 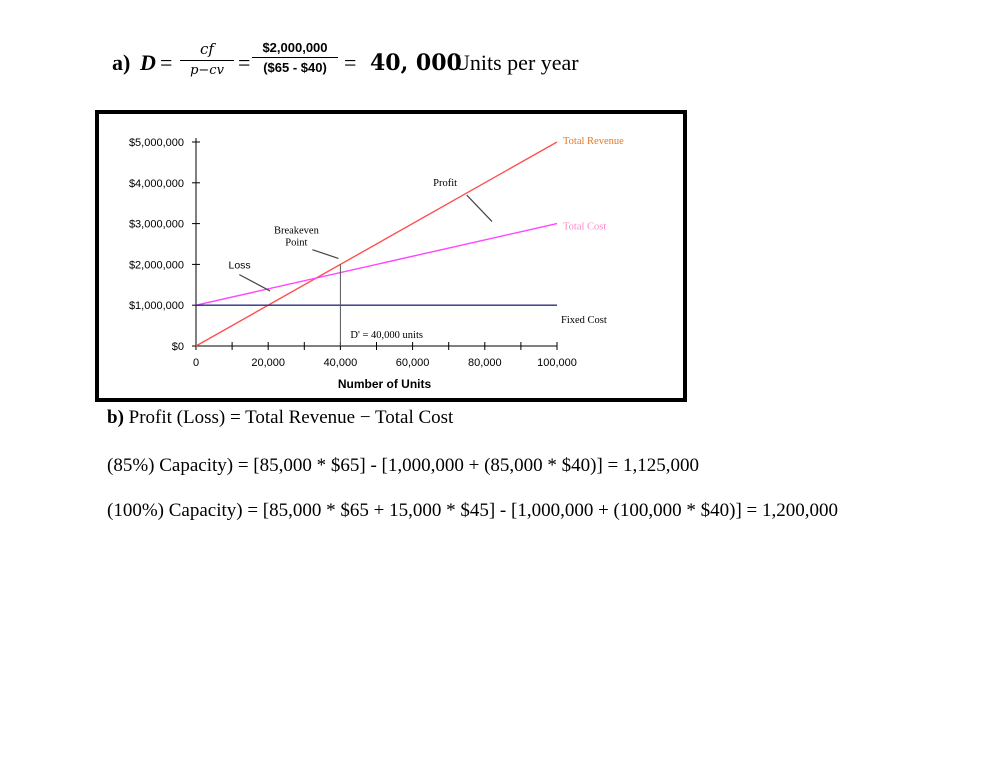 I want to click on x-tick-label: 20,000, so click(x=268, y=363).